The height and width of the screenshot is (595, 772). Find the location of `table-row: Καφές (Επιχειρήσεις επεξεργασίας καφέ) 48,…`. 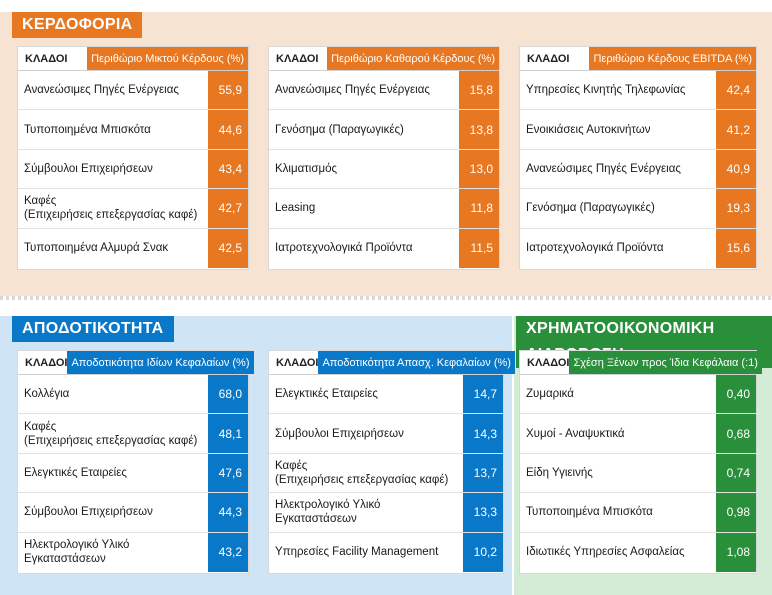

table-row: Καφές (Επιχειρήσεις επεξεργασίας καφέ) 48,… is located at coordinates (133, 434).